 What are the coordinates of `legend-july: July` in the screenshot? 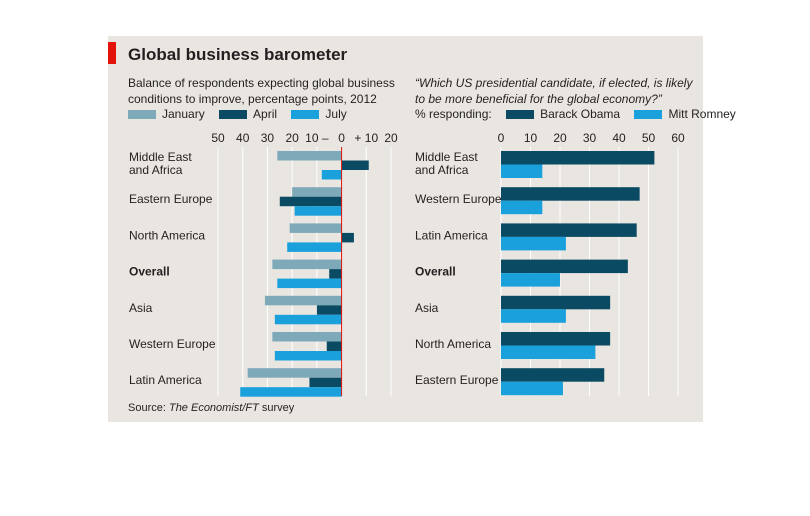 It's located at (319, 114).